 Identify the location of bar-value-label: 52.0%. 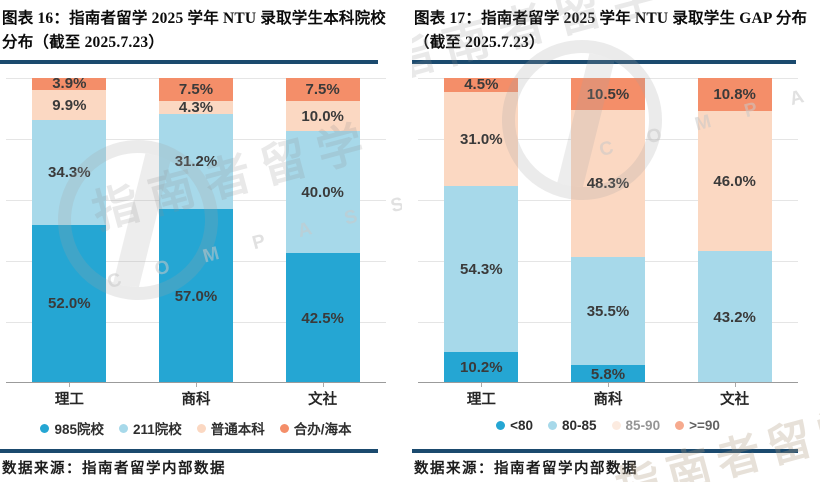
(69, 304).